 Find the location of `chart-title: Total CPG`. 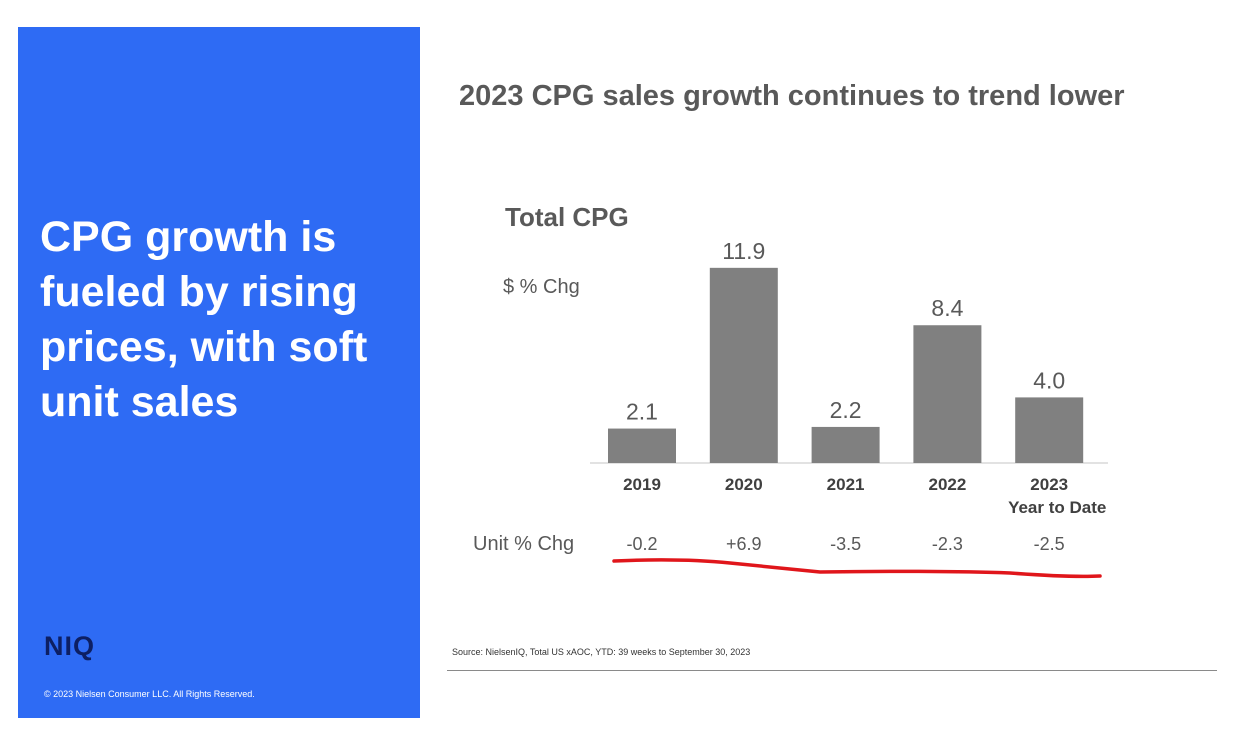

chart-title: Total CPG is located at coordinates (567, 217).